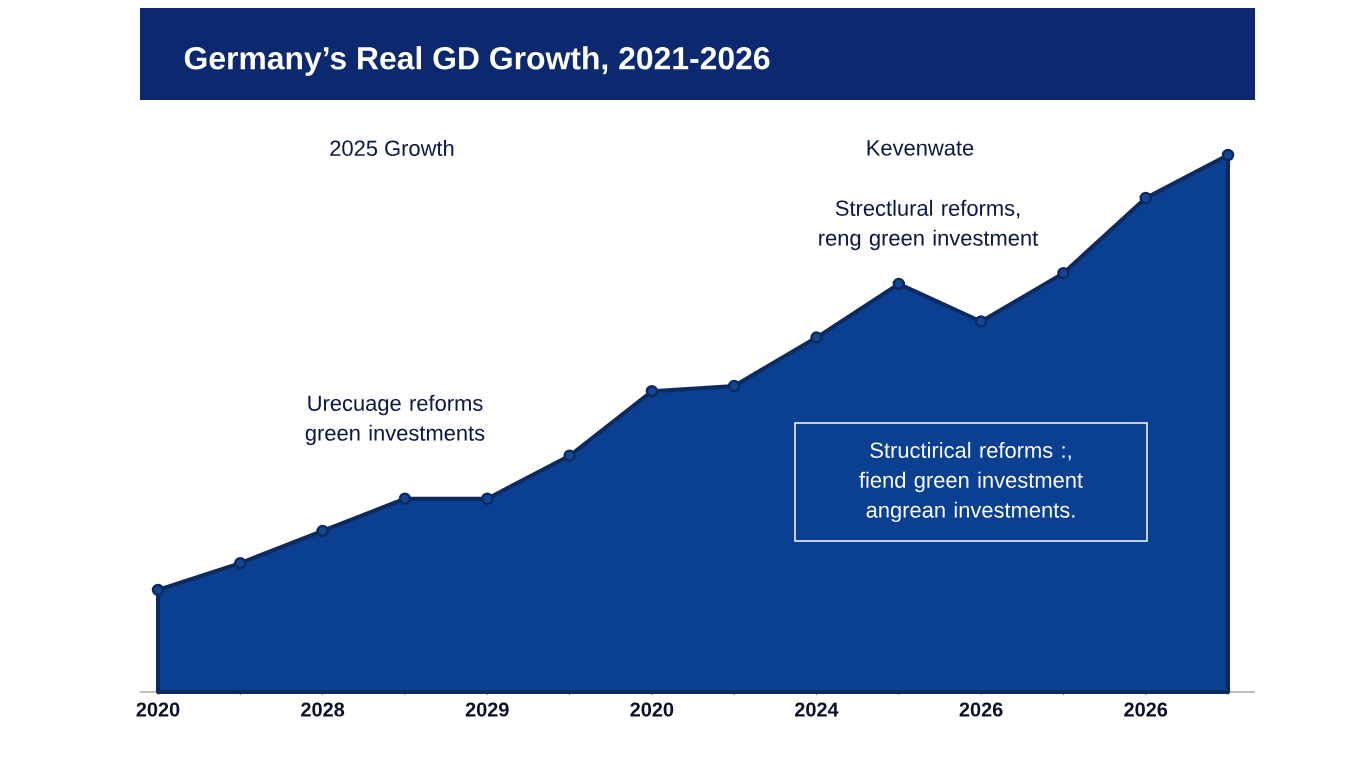  Describe the element at coordinates (920, 148) in the screenshot. I see `annotation: Kevenwate` at that location.